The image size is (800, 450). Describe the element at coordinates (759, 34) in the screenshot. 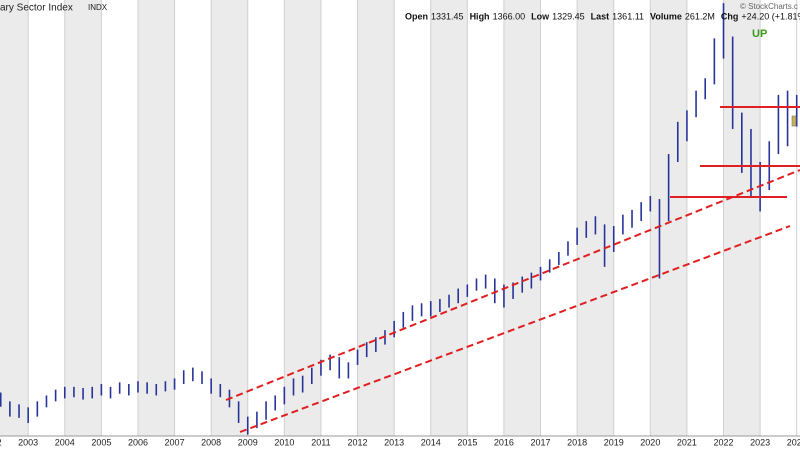

I see `annotation: UP` at that location.